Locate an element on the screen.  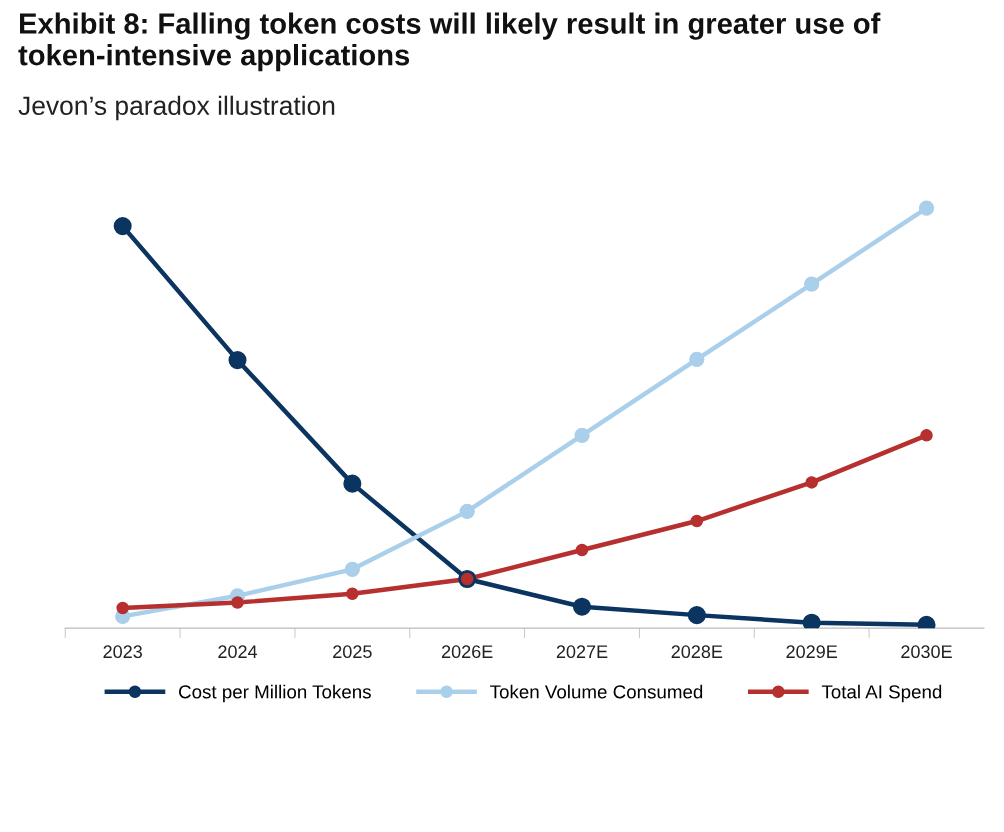
x-tick-label: 2027E is located at coordinates (582, 652).